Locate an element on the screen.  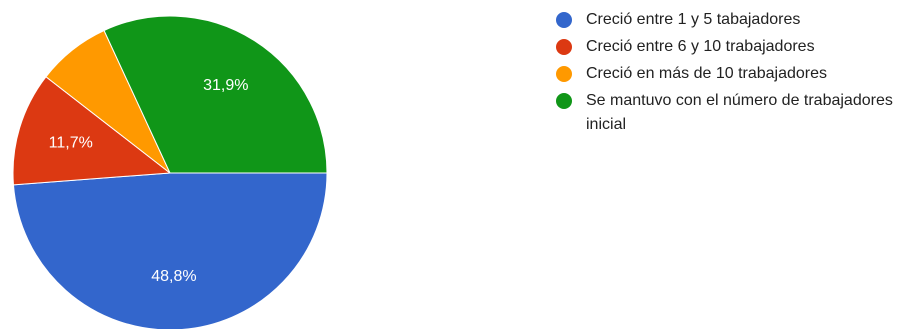
legend-item-2: Creció entre 6 y 10 trabajadores is located at coordinates (728, 47).